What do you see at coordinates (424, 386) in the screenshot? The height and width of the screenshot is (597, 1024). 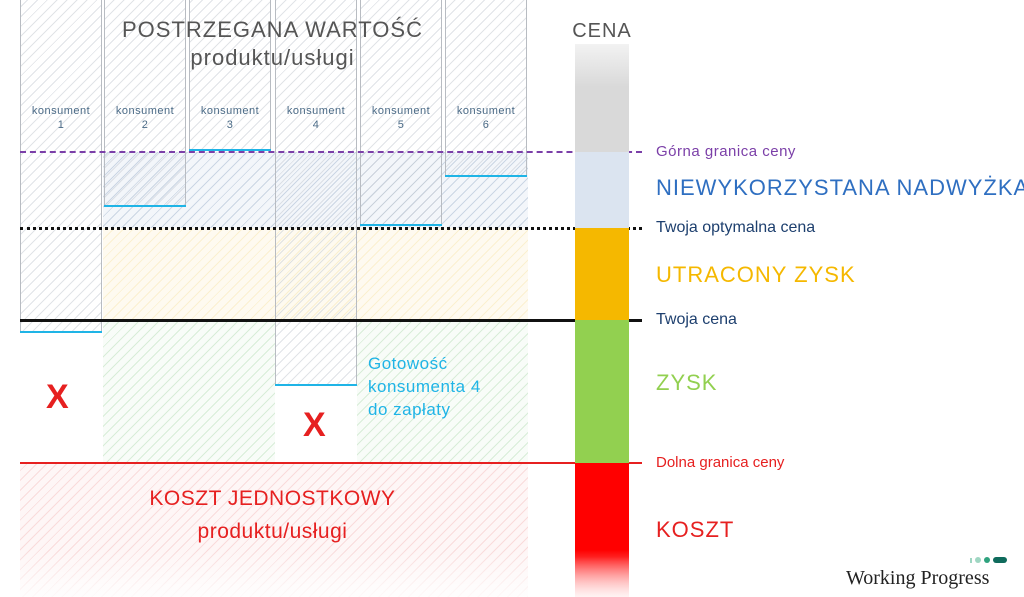 I see `consumer-4-annotation: Gotowość konsumenta 4 do zapłaty` at bounding box center [424, 386].